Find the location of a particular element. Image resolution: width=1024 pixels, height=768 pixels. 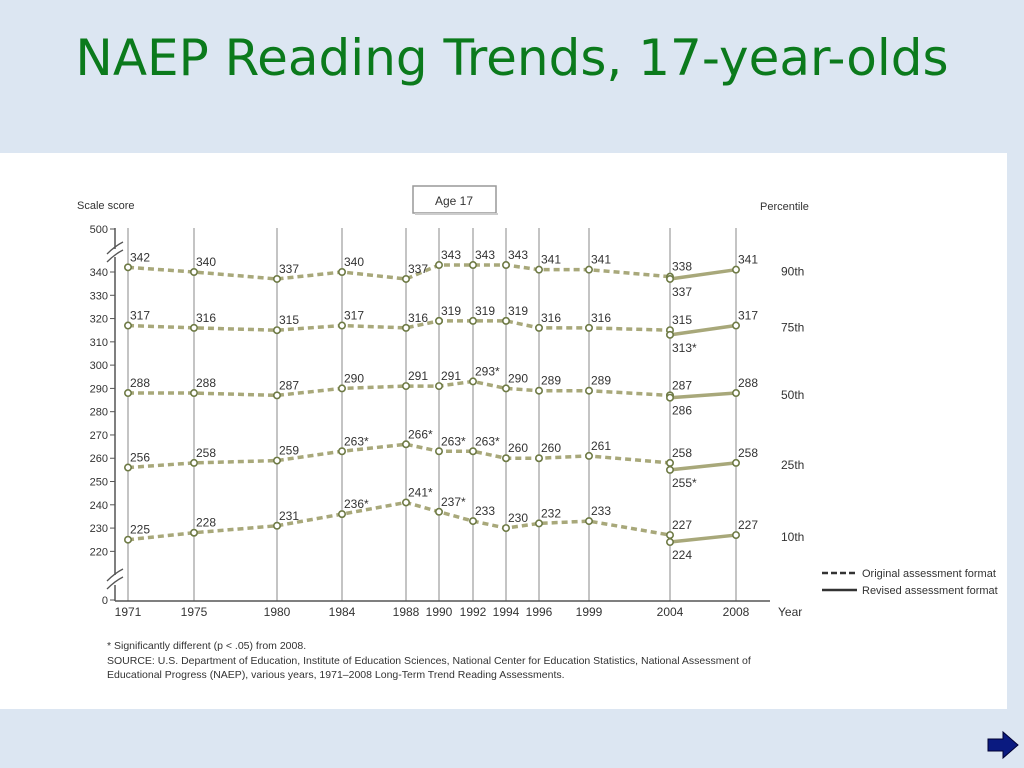

data-label: 340 is located at coordinates (206, 262).